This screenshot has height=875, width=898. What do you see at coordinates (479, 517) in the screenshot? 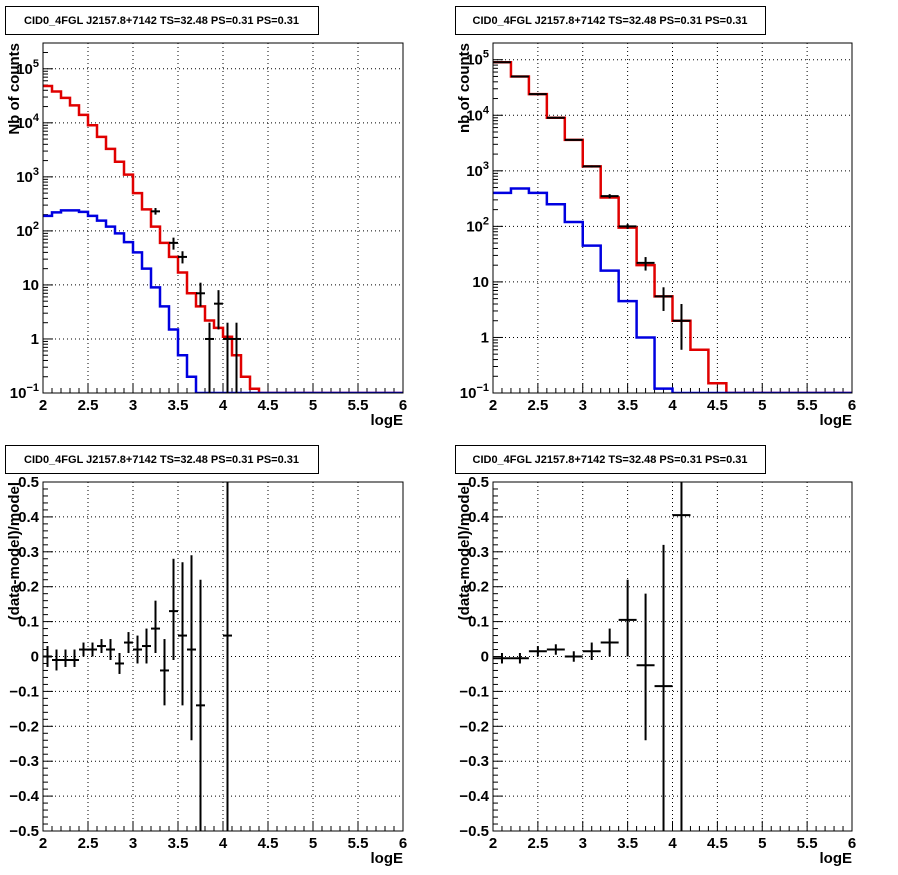
I see `y-tick-label: 0.4` at bounding box center [479, 517].